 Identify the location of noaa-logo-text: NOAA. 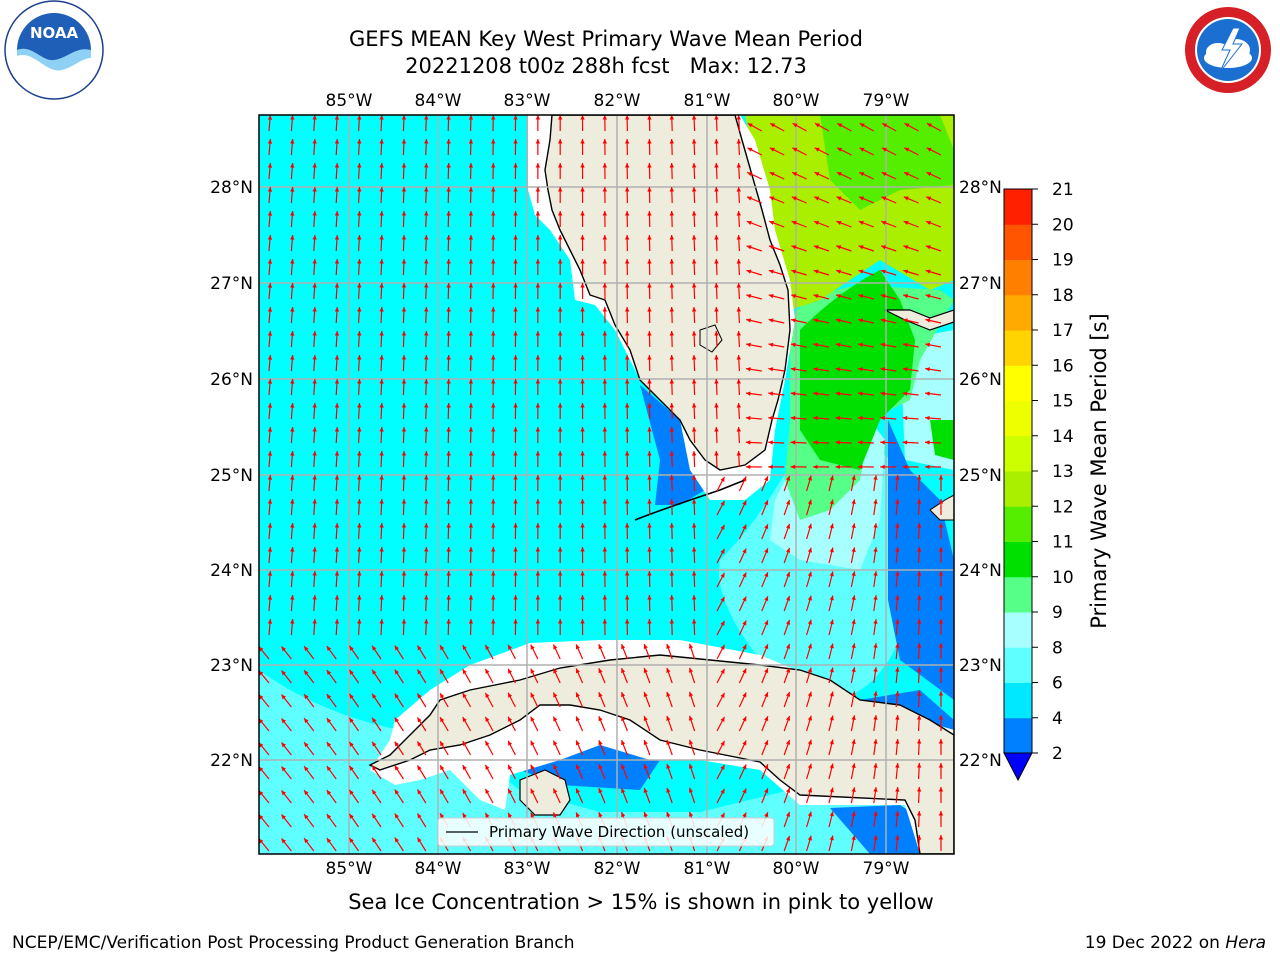
(54, 33).